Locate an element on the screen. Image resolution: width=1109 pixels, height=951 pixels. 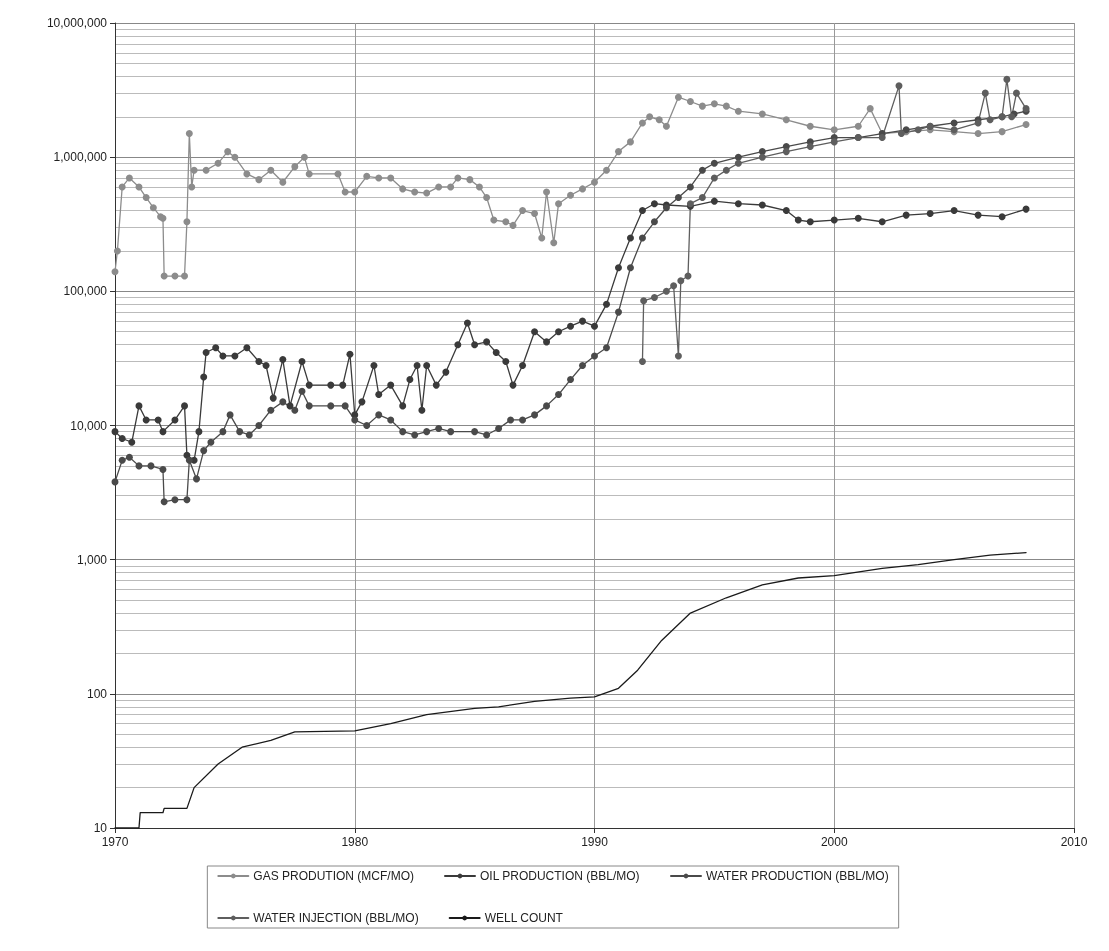
y-tick-label: 100,000 is located at coordinates (85, 291).